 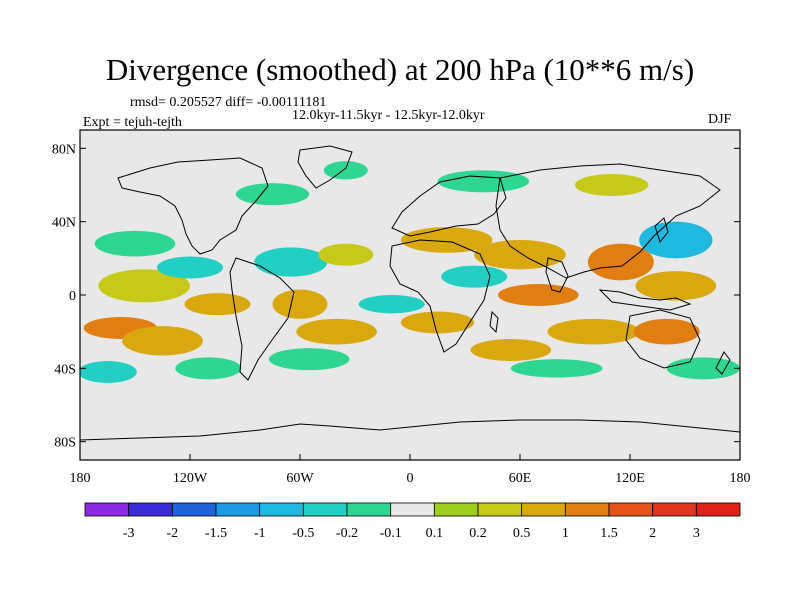 What do you see at coordinates (65, 443) in the screenshot?
I see `y-tick-label-4: 80S` at bounding box center [65, 443].